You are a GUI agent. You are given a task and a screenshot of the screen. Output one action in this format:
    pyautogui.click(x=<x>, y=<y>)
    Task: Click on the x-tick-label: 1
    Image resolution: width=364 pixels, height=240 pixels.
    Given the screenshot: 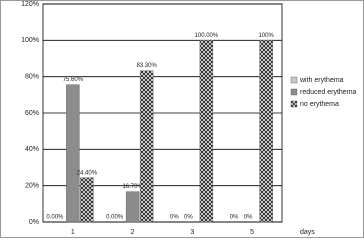 What is the action you would take?
    pyautogui.click(x=73, y=232)
    